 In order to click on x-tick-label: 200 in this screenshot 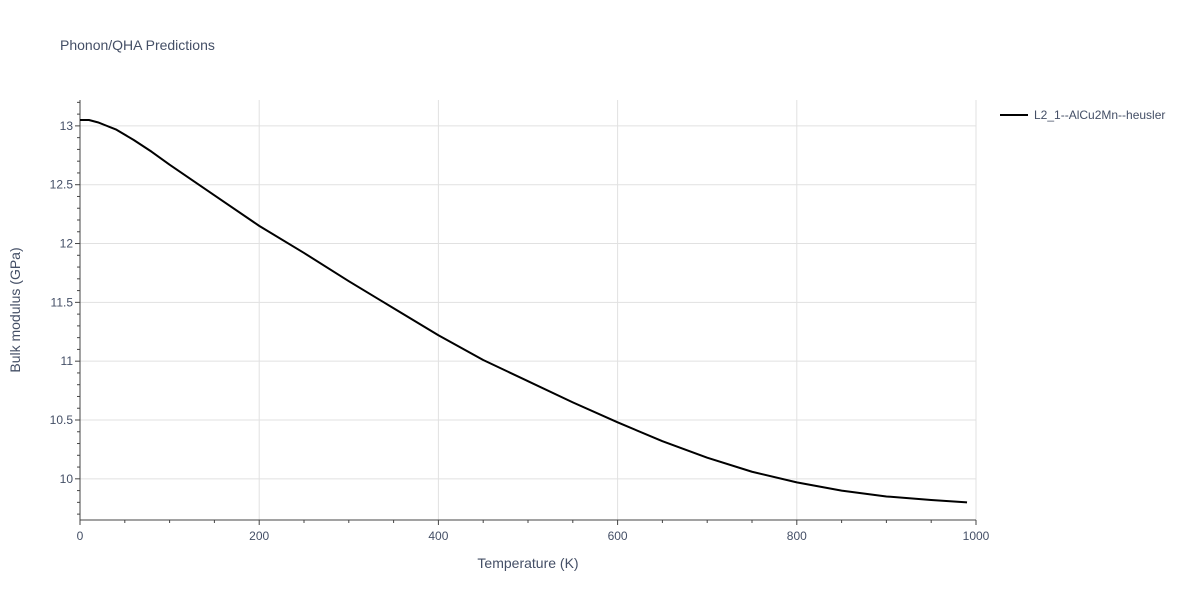, I will do `click(259, 536)`.